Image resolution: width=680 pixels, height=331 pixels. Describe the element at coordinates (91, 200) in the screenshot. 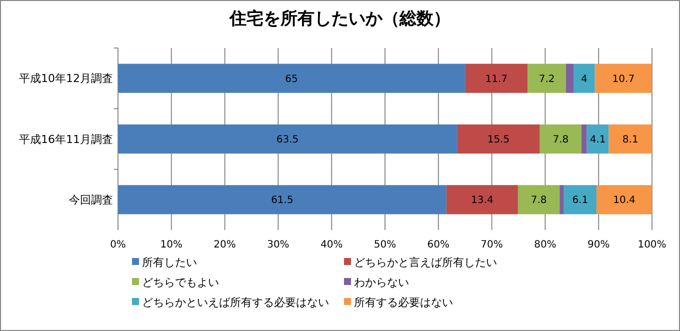

I see `y-tick-label: 今回調査` at that location.